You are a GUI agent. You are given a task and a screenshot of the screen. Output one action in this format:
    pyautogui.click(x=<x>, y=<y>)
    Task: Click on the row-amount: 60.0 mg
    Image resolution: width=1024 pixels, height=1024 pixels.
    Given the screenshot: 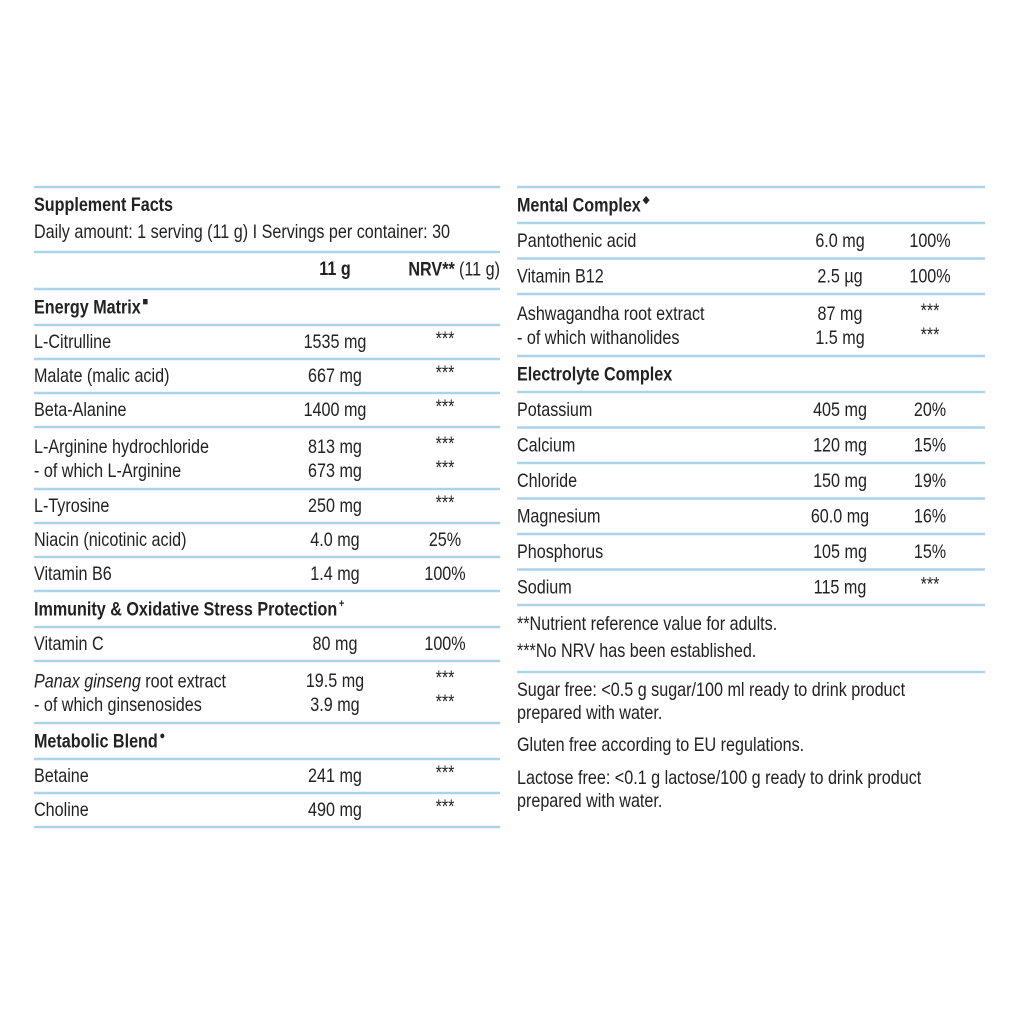 What is the action you would take?
    pyautogui.click(x=840, y=516)
    